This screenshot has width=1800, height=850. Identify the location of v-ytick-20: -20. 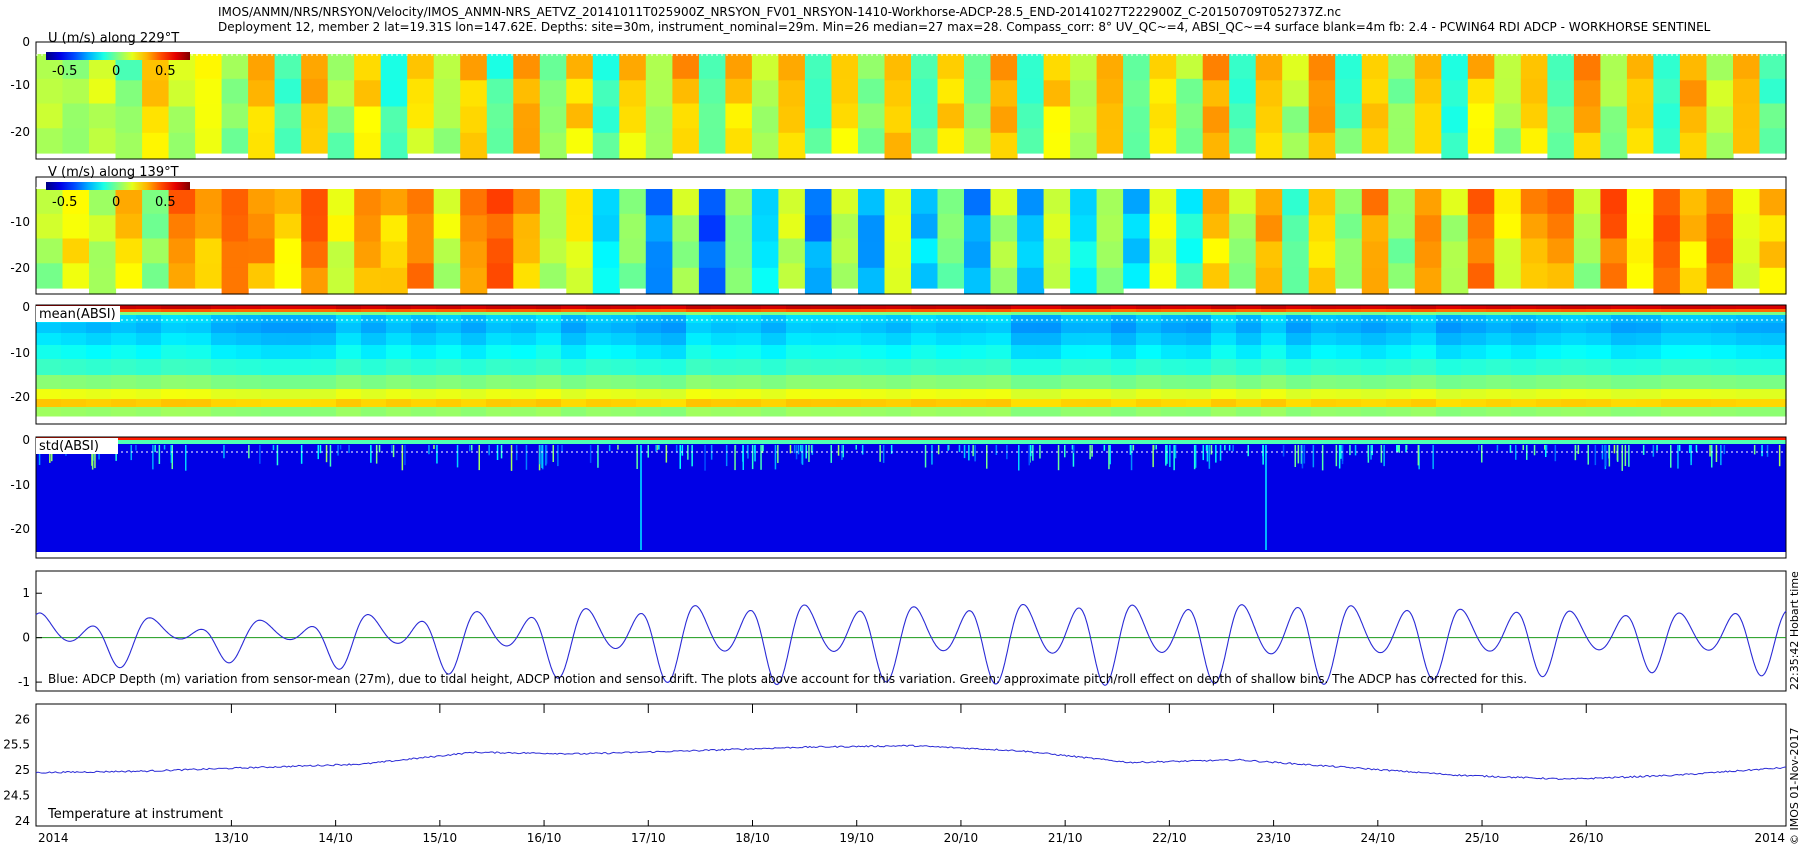
(20, 268).